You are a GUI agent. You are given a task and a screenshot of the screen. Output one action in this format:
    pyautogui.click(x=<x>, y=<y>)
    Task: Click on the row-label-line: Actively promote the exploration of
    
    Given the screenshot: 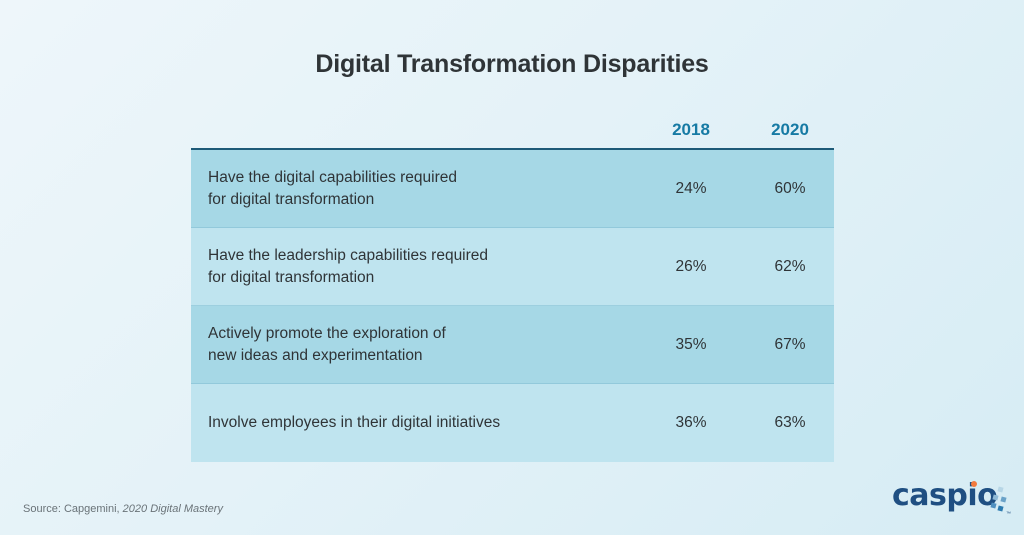 What is the action you would take?
    pyautogui.click(x=327, y=333)
    